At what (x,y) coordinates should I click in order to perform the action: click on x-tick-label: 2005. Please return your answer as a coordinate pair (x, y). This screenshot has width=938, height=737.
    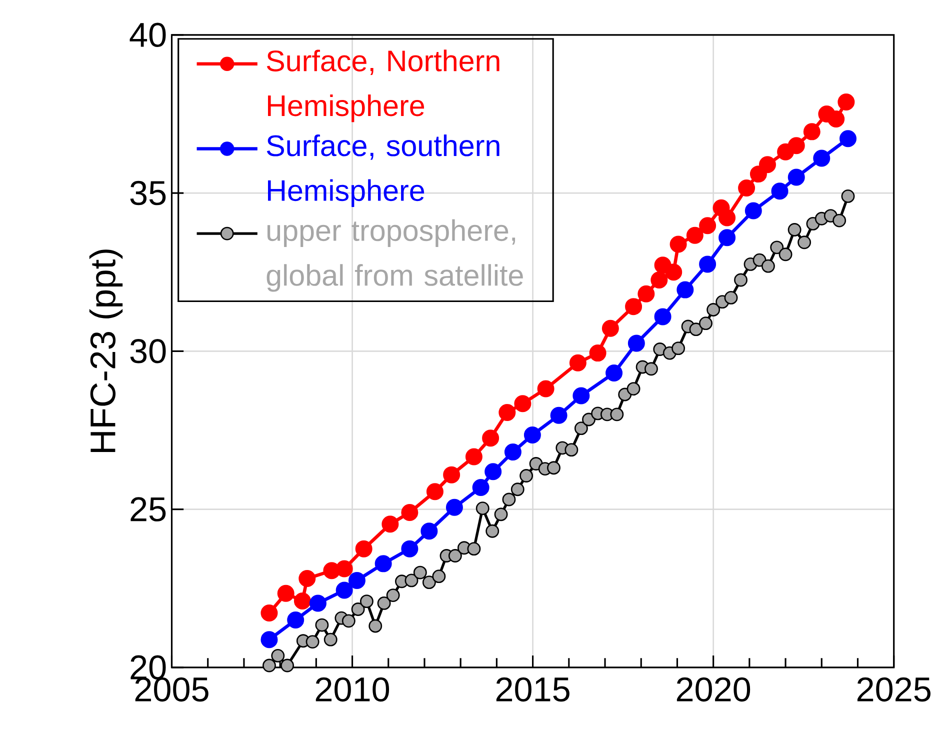
    Looking at the image, I should click on (171, 689).